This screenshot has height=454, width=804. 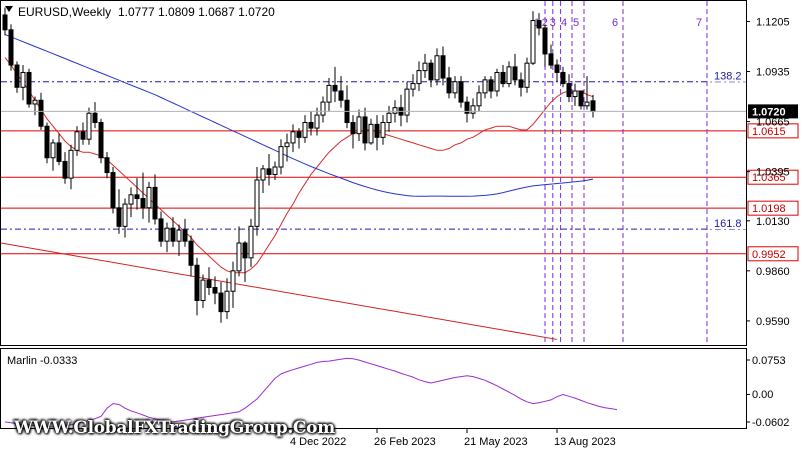 I want to click on marlin-scale-zero: 0.00, so click(x=762, y=395).